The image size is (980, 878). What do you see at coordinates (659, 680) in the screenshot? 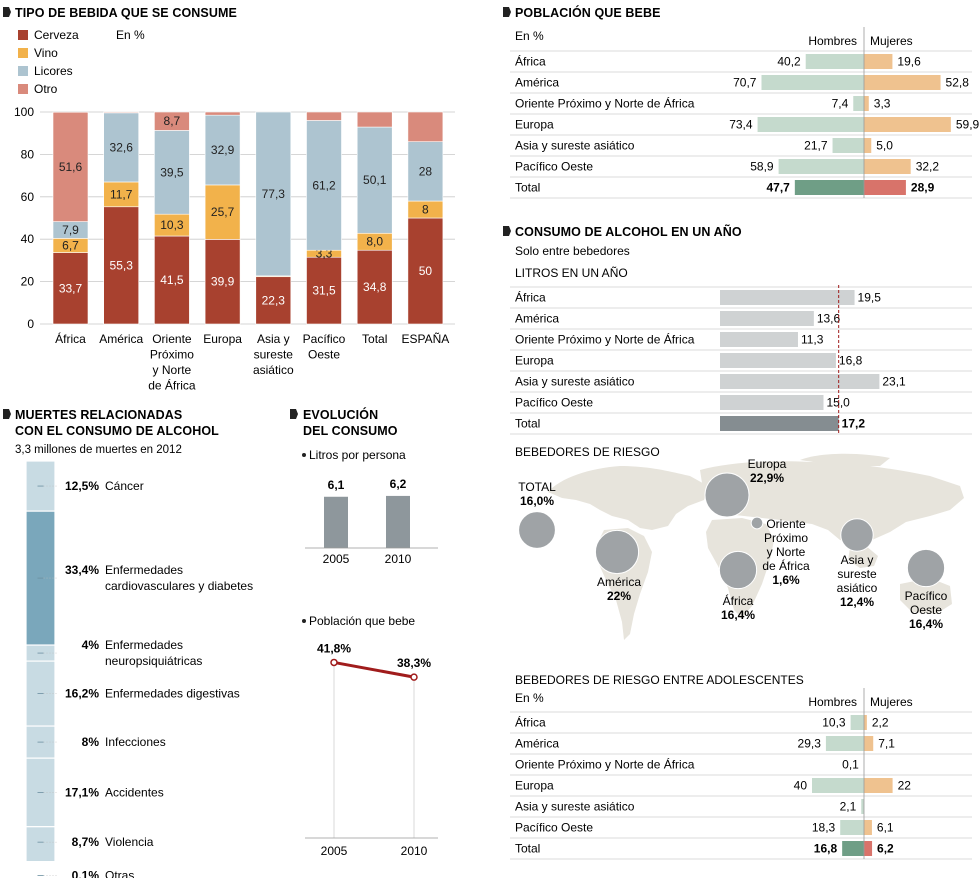
I see `adolescentes-title: BEBEDORES DE RIESGO ENTRE ADOLESCENTES` at bounding box center [659, 680].